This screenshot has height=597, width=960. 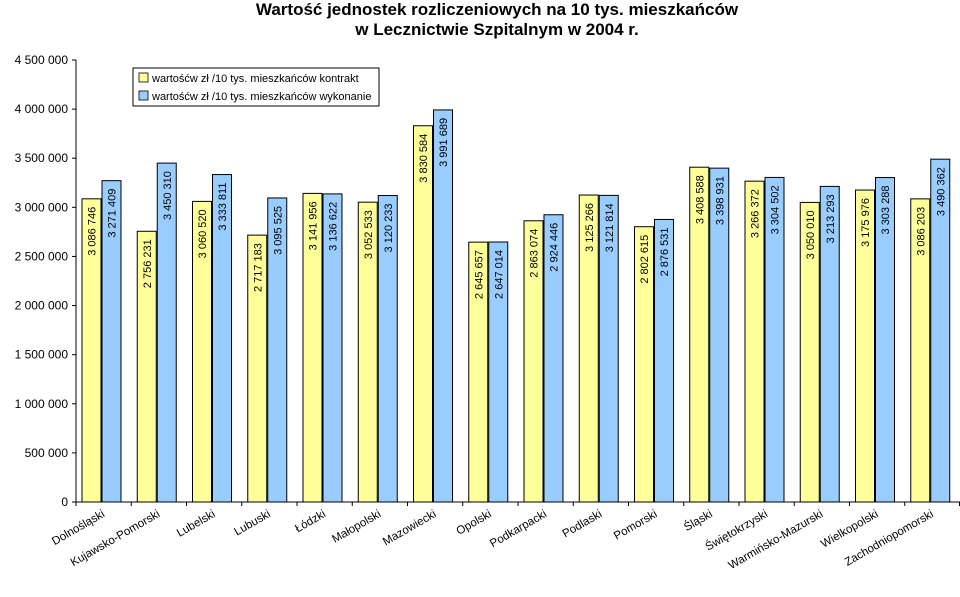 I want to click on legend-swatch-kontrakt, so click(x=143, y=77).